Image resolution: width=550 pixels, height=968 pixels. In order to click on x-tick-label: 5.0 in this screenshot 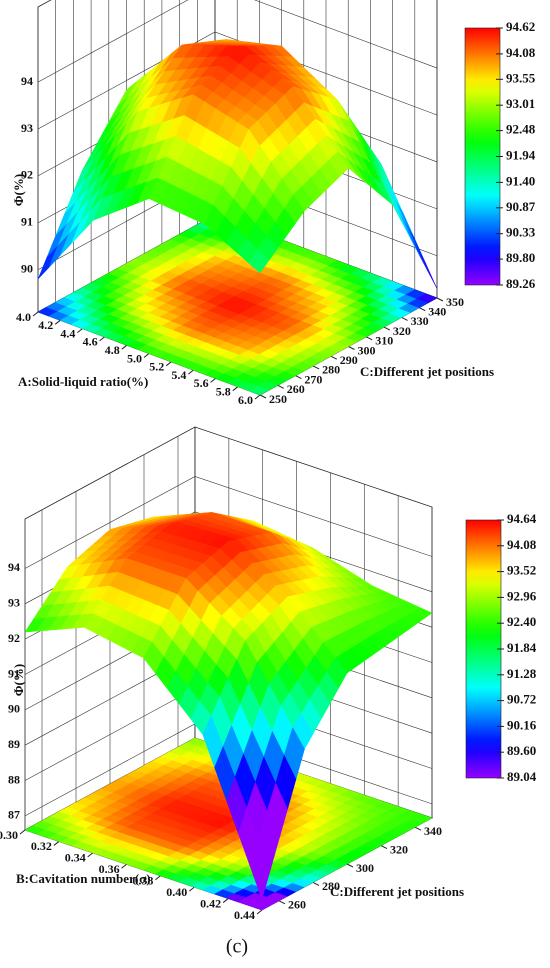, I will do `click(134, 358)`.